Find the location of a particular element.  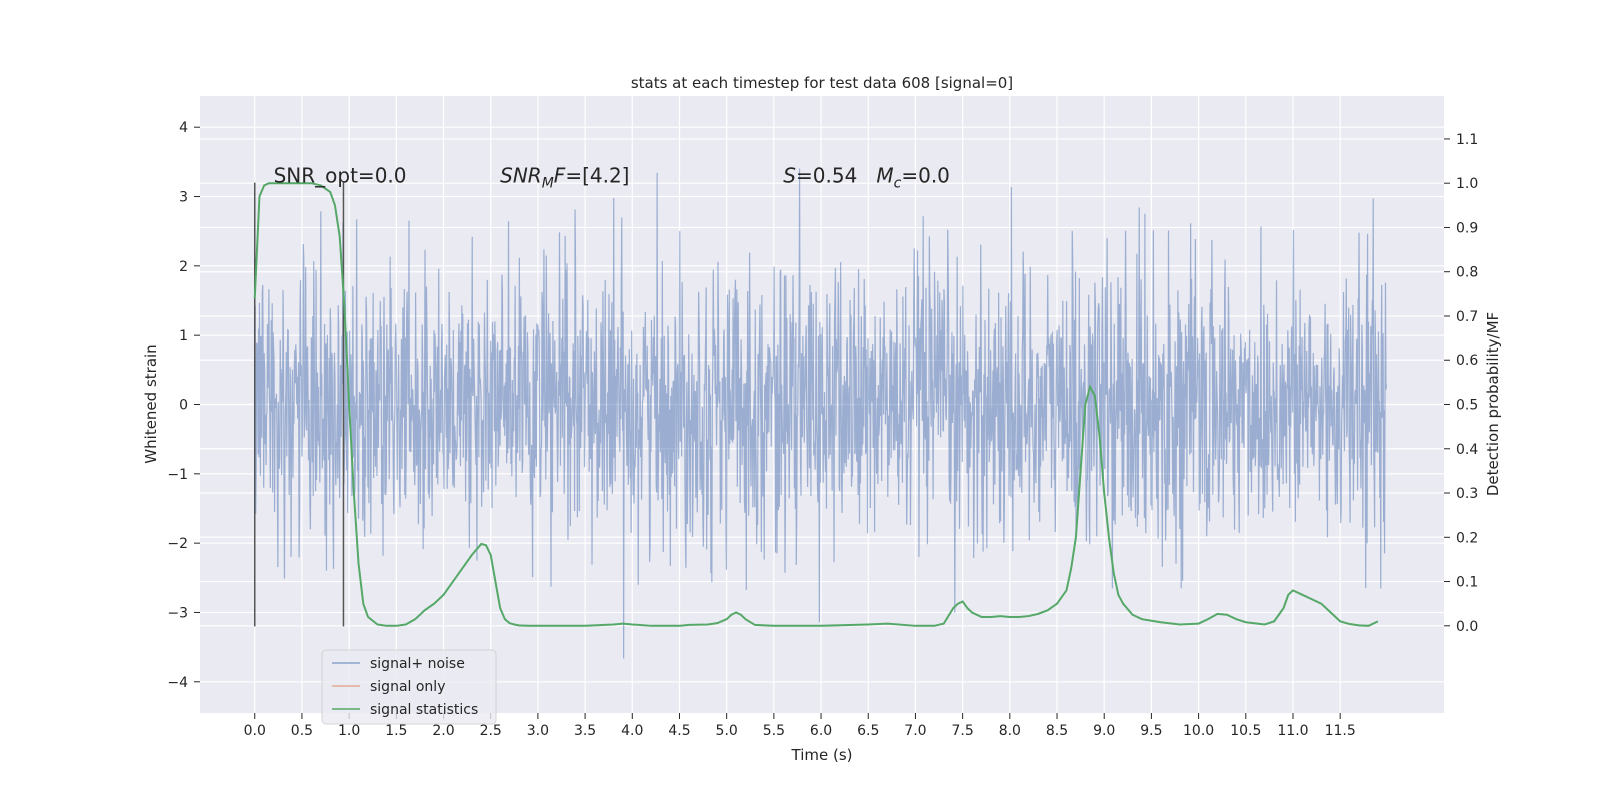

legend-label-signal-only: signal only is located at coordinates (407, 687).